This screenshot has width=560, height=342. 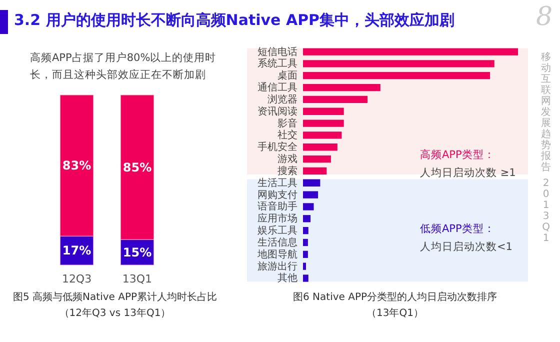 I want to click on annotation: 人均日启动次数 ≥1, so click(x=468, y=173).